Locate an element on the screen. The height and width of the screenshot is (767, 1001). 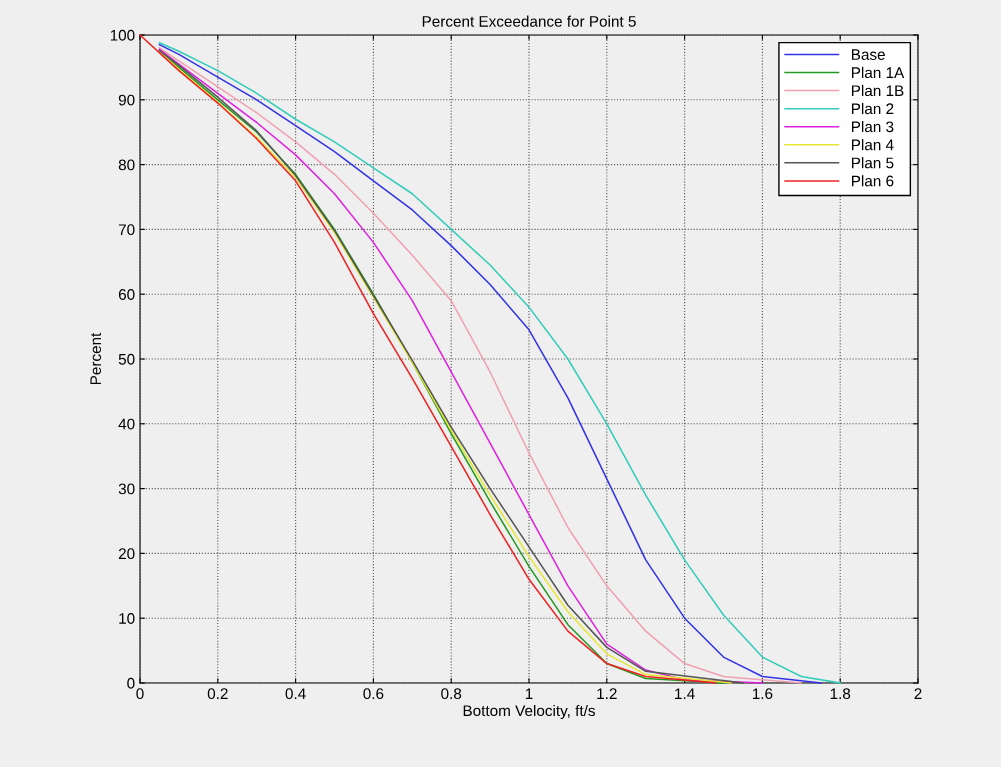
legend-label: Base is located at coordinates (868, 54).